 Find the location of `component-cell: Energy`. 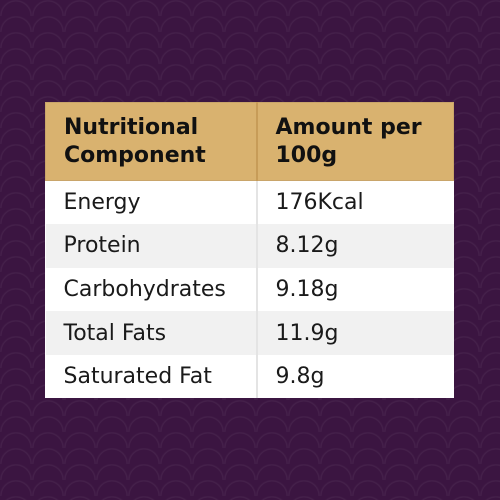

component-cell: Energy is located at coordinates (151, 202).